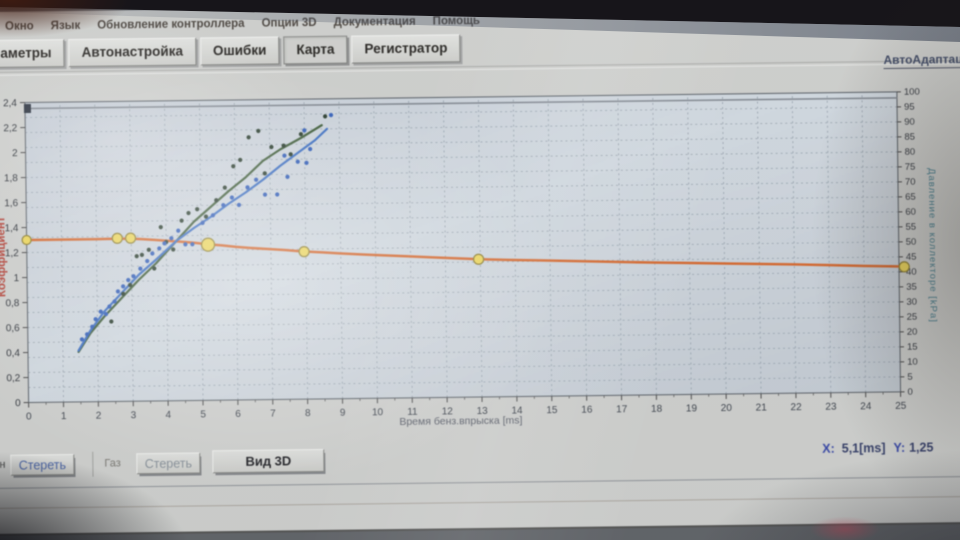 Image resolution: width=960 pixels, height=540 pixels. What do you see at coordinates (10, 103) in the screenshot?
I see `svg-text: 2,4` at bounding box center [10, 103].